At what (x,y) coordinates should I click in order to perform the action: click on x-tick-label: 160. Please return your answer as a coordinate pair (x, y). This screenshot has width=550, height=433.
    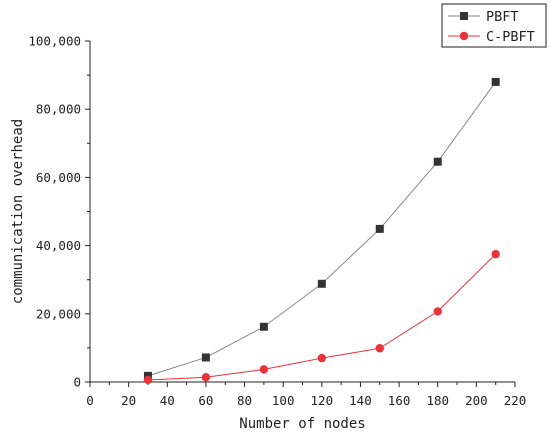
    Looking at the image, I should click on (399, 400).